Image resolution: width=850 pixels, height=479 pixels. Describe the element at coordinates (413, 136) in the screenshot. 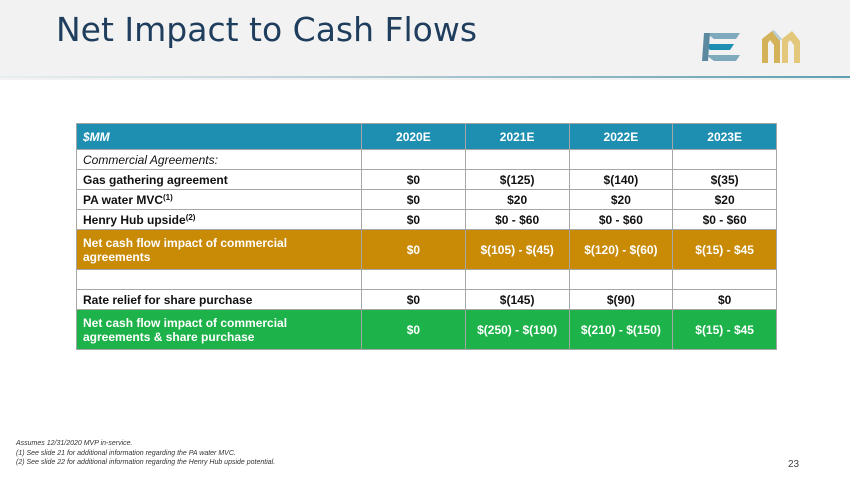

I see `column-header: 2020E` at that location.